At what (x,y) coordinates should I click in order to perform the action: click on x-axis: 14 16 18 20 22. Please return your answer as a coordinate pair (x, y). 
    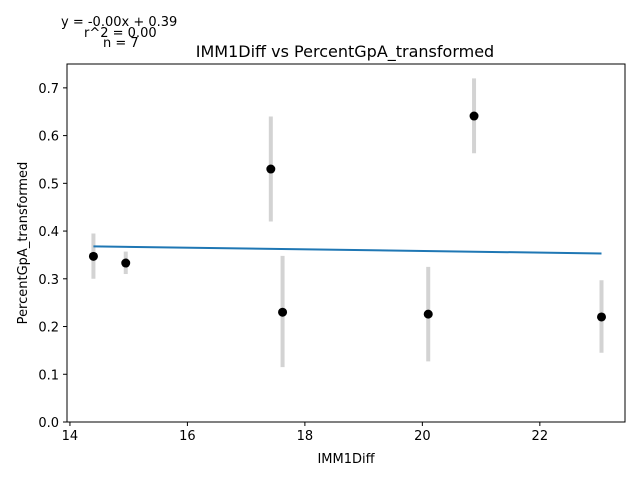
    Looking at the image, I should click on (305, 433).